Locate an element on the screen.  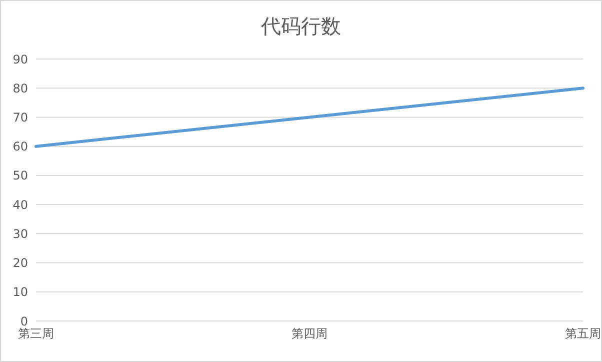
y-tick-label: 70 is located at coordinates (20, 117).